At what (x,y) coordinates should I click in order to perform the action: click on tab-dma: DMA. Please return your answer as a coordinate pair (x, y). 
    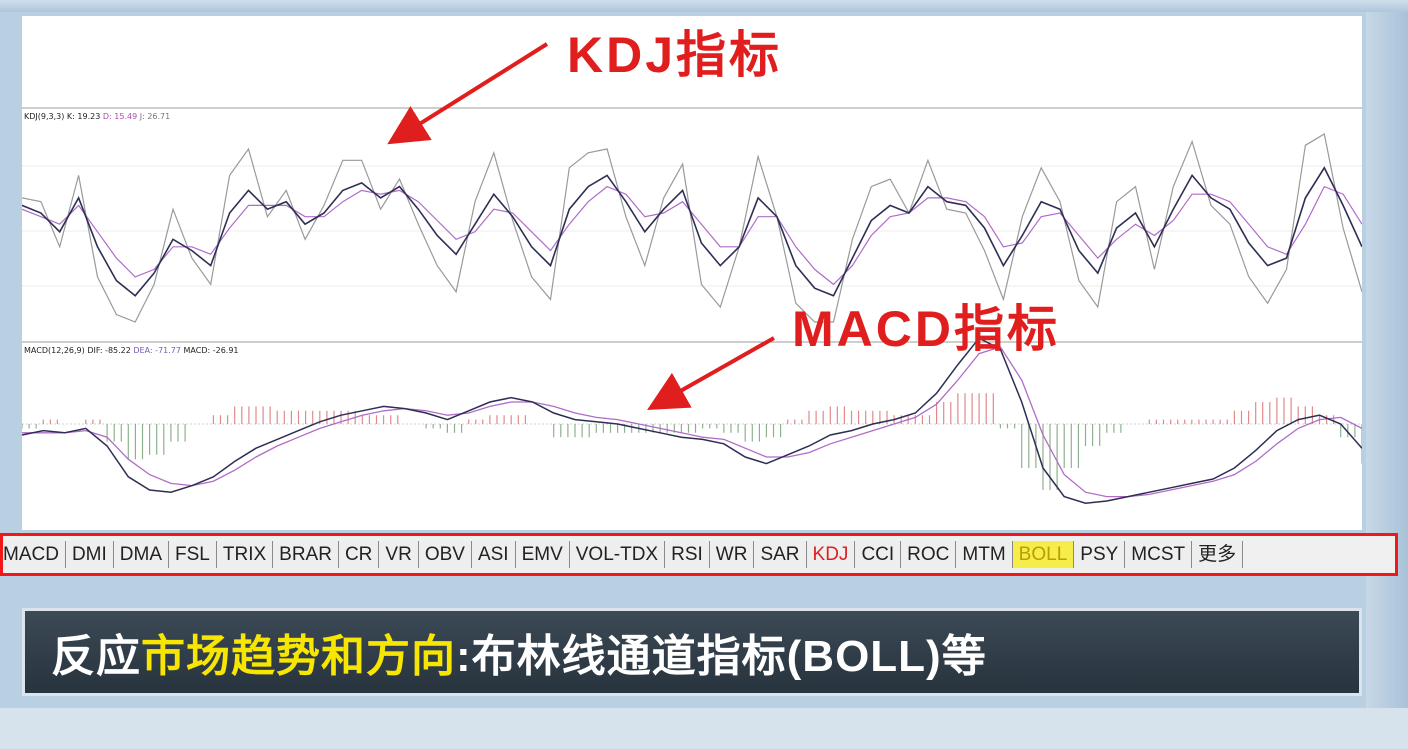
    Looking at the image, I should click on (141, 554).